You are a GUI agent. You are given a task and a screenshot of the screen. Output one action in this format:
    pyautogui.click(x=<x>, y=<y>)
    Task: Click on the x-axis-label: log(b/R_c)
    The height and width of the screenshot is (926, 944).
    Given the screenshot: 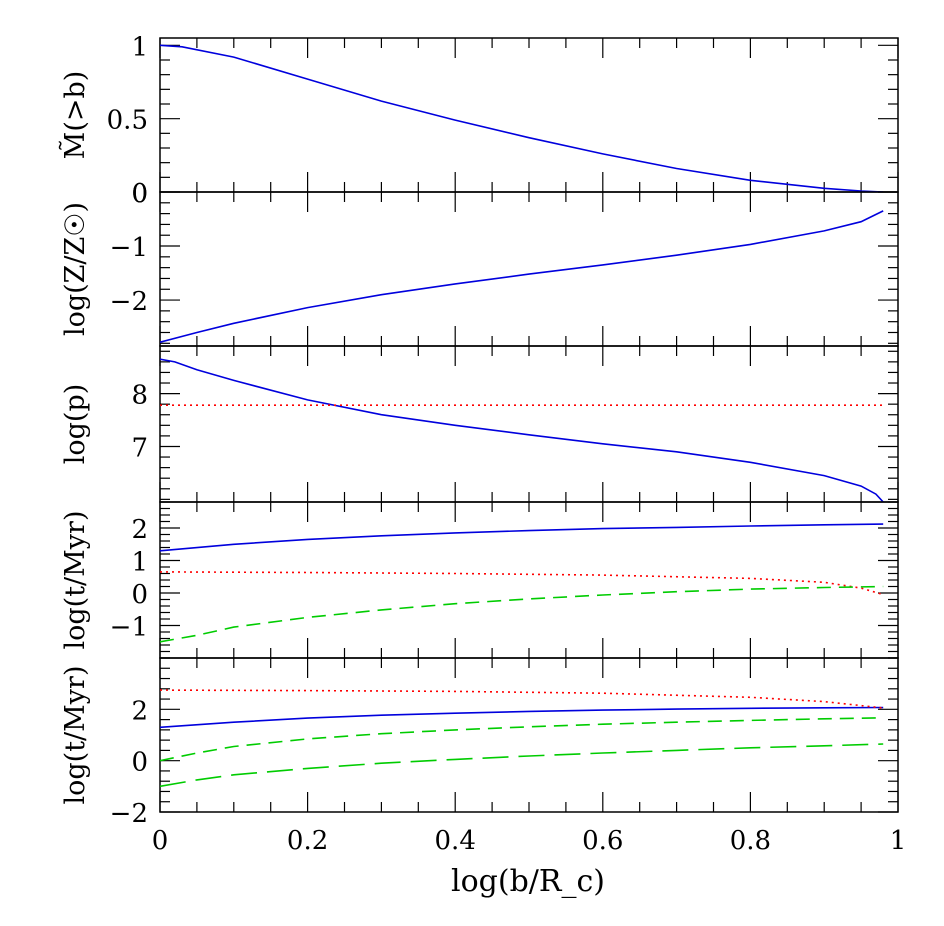 What is the action you would take?
    pyautogui.click(x=528, y=881)
    